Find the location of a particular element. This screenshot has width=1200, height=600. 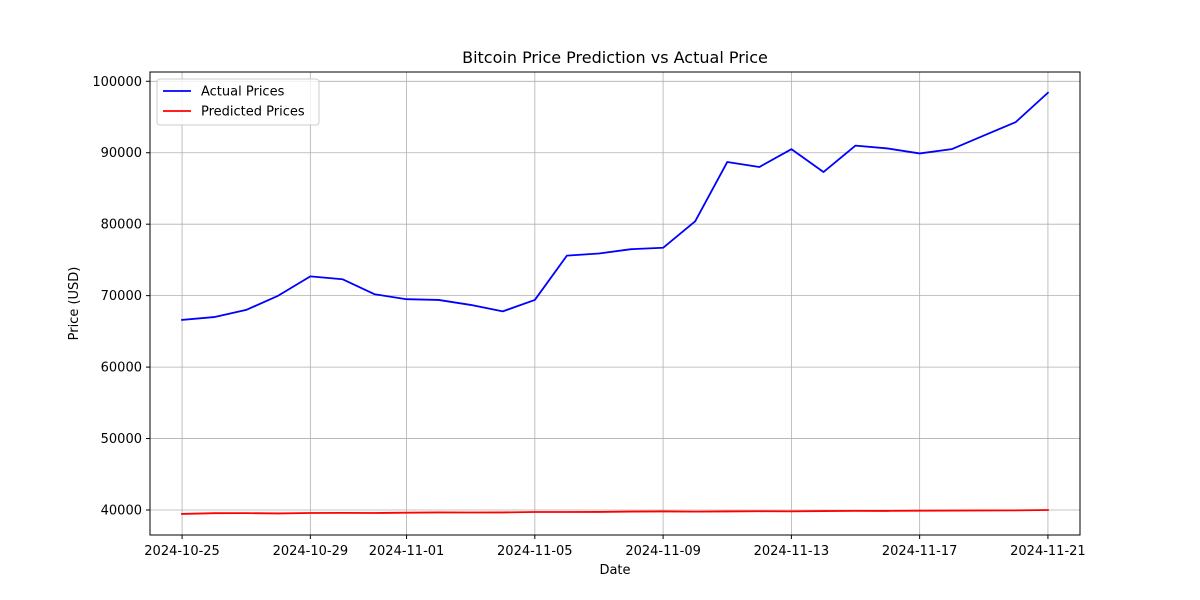

y-tick-label: 70000 is located at coordinates (121, 296).